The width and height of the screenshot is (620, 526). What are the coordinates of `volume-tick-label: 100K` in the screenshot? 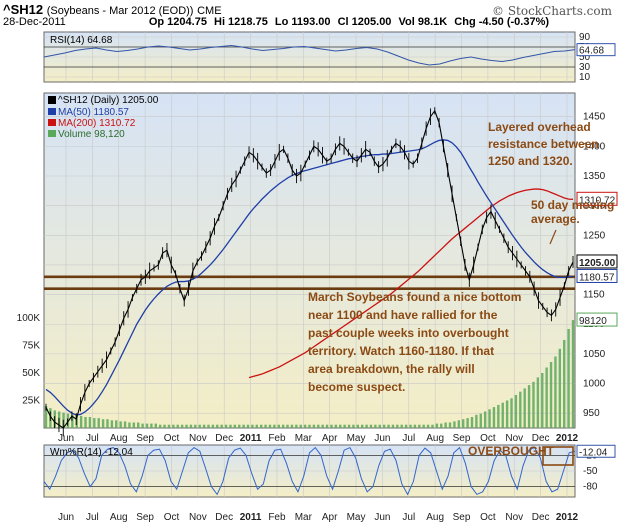 It's located at (29, 318).